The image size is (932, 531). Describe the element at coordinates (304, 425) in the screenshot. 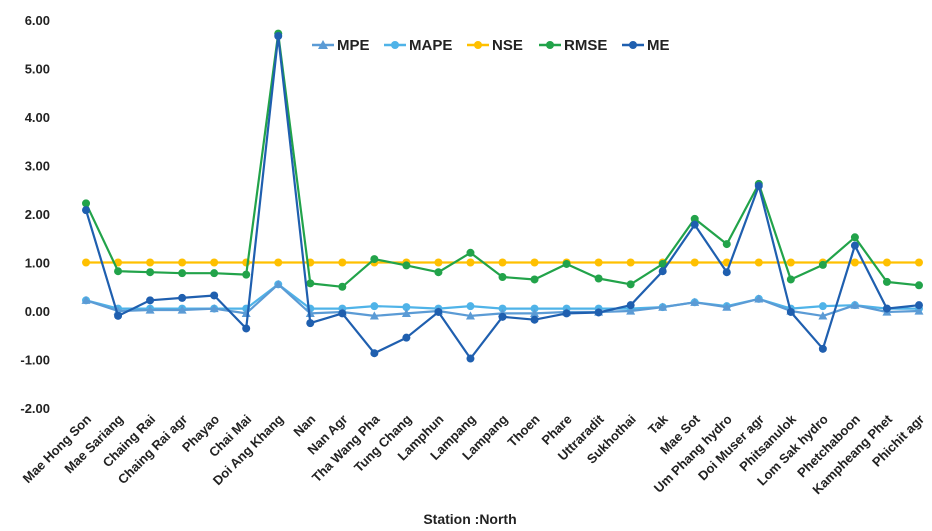

I see `x-tick-label: Nan` at that location.